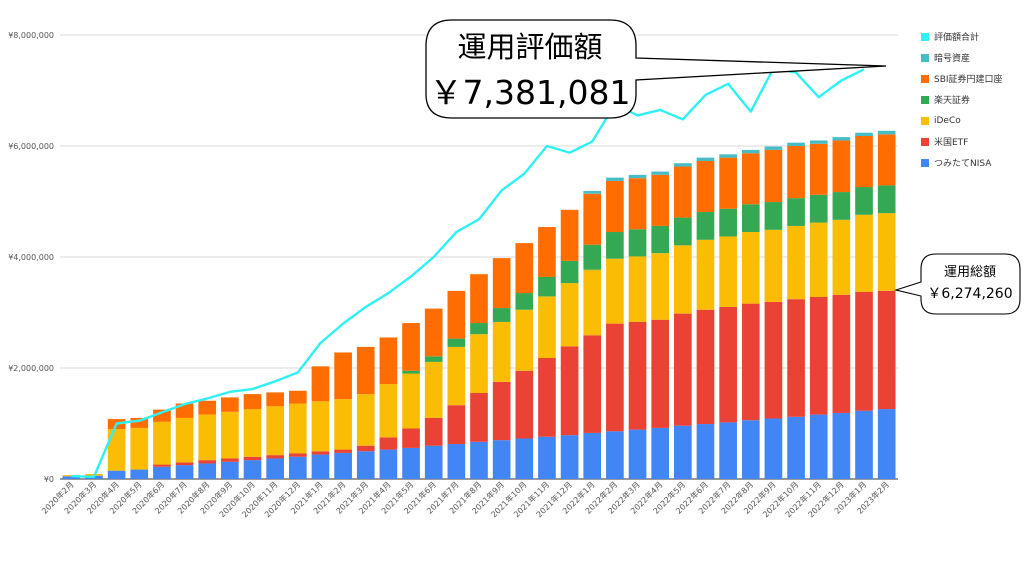  Describe the element at coordinates (31, 35) in the screenshot. I see `y-tick-label: ¥8,000,000` at that location.